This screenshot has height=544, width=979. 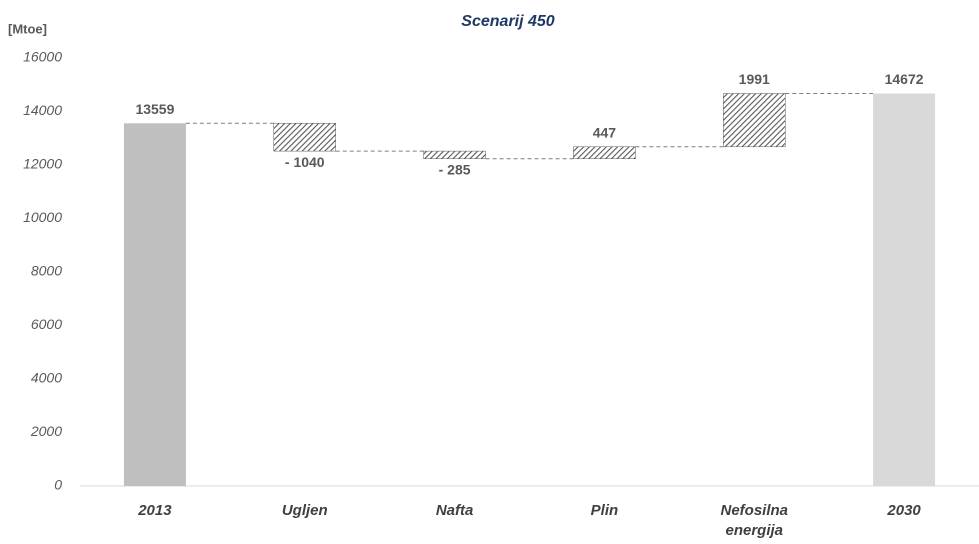 I want to click on x-tick-label: 2013, so click(x=155, y=510).